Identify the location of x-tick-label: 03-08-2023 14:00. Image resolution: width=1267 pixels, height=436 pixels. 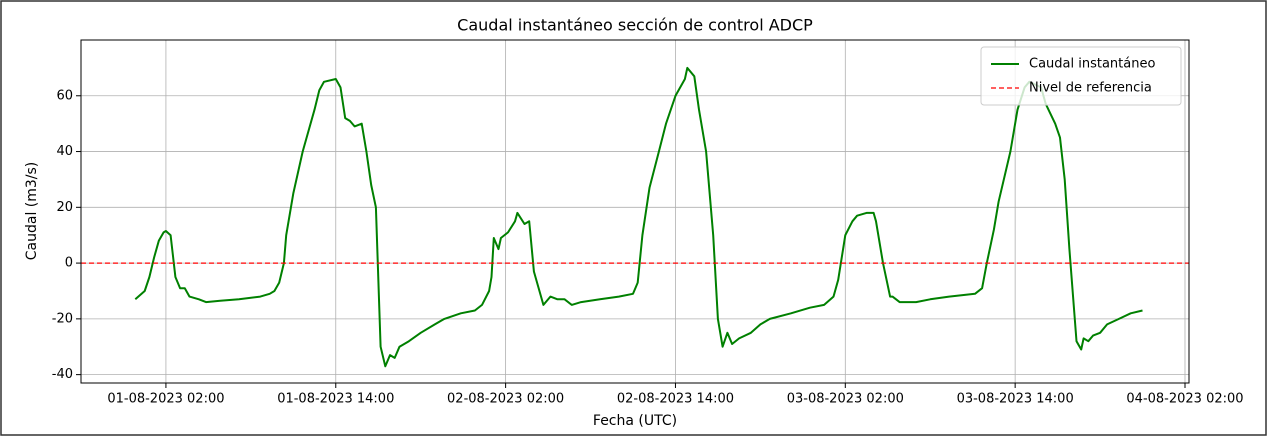
(1015, 399).